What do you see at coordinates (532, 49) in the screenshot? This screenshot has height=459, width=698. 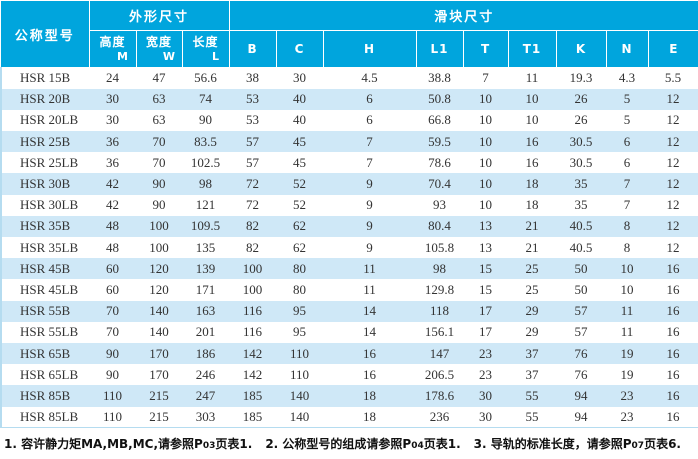 I see `column-header-t1: T1` at bounding box center [532, 49].